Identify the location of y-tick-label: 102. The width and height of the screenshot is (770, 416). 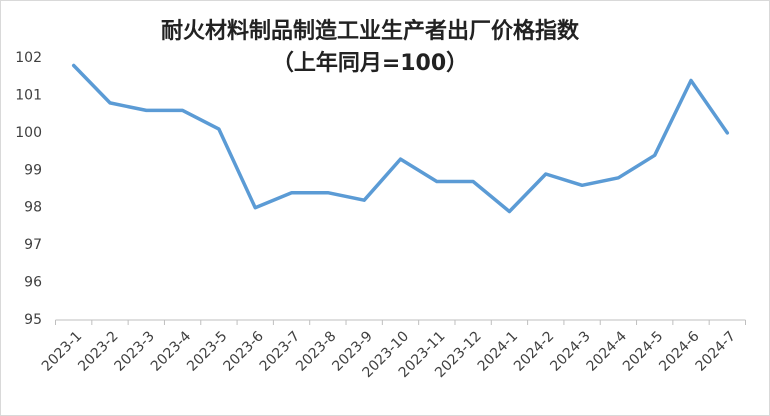
(28, 58).